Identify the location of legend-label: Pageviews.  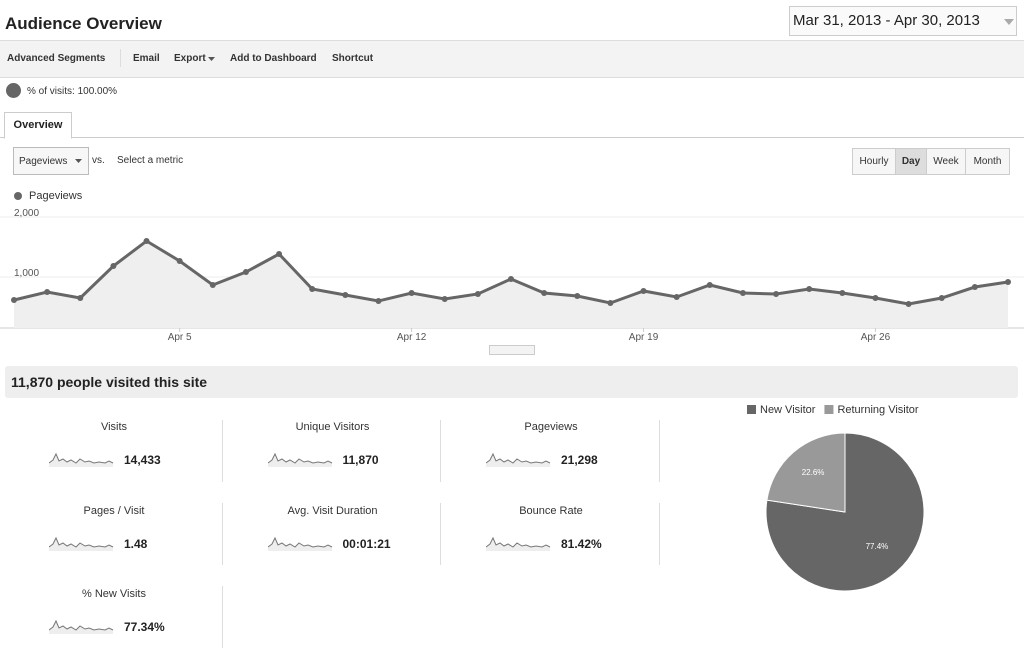
(56, 196).